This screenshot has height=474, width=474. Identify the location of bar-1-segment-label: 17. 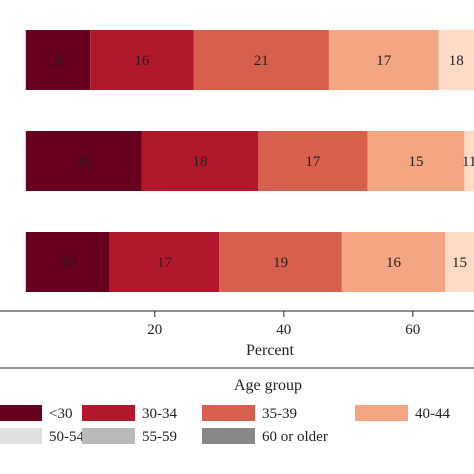
(384, 61).